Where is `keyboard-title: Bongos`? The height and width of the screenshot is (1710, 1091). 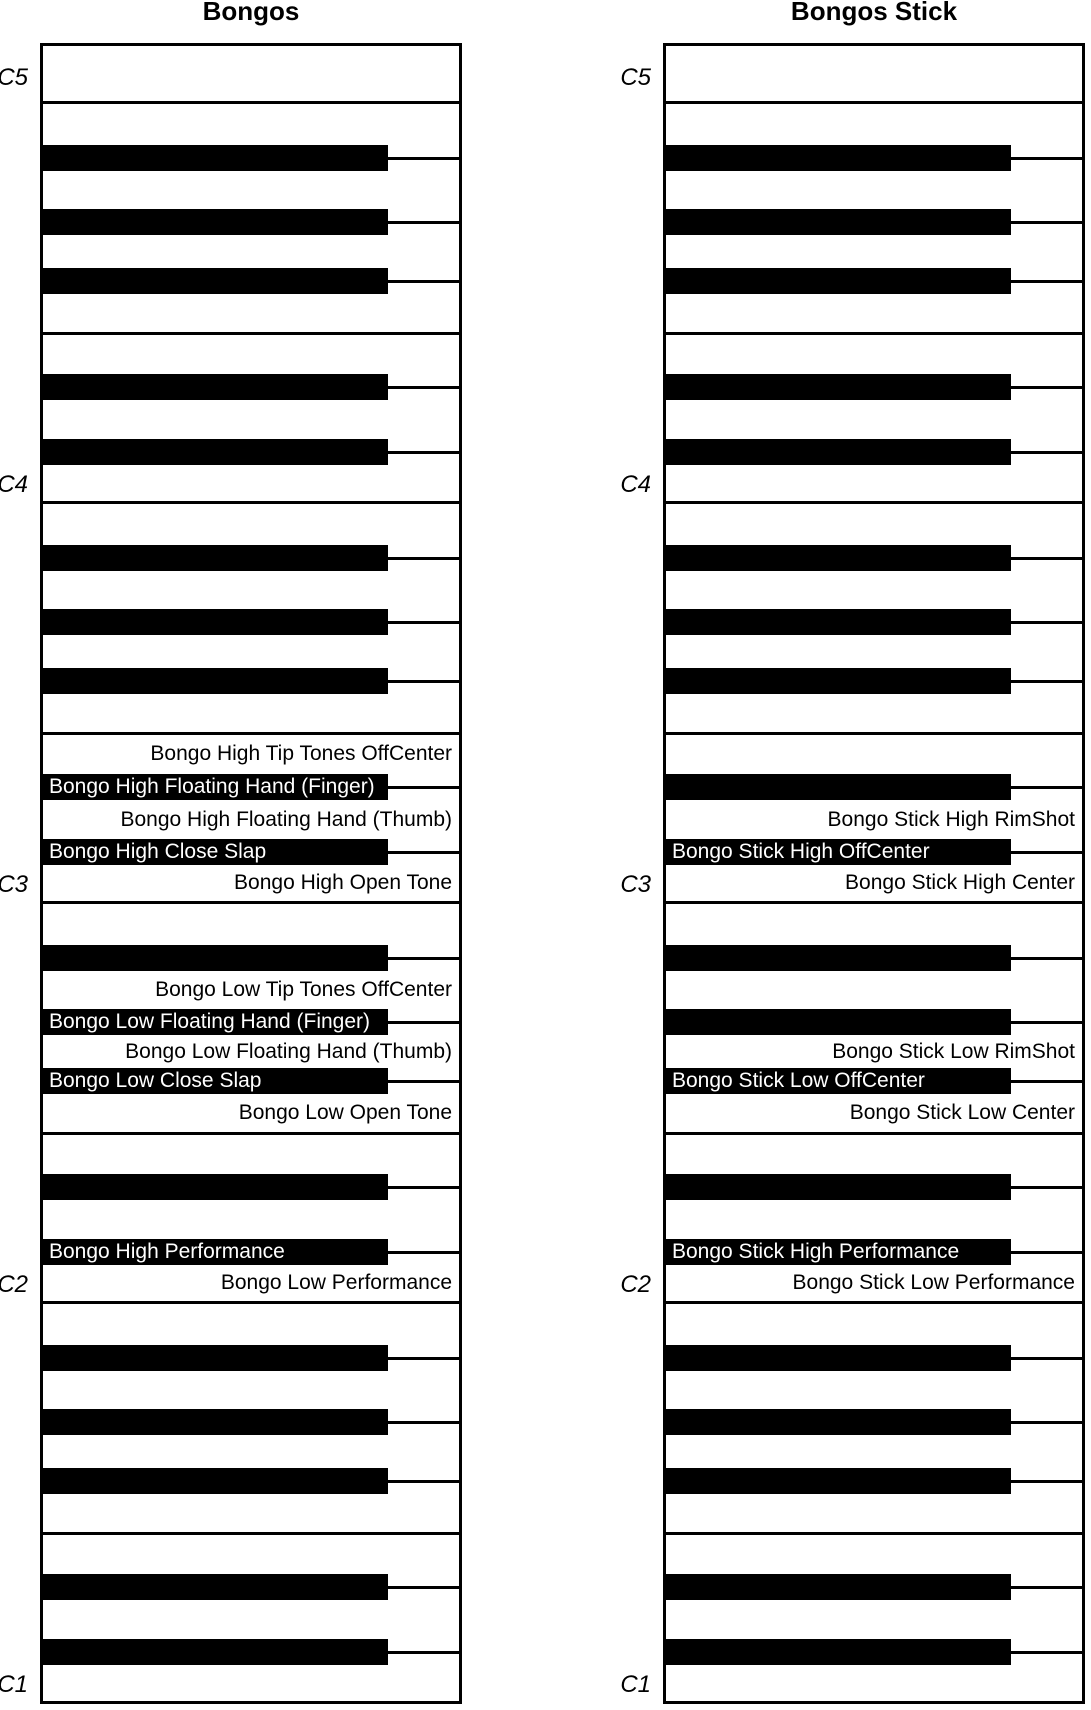
keyboard-title: Bongos is located at coordinates (251, 13).